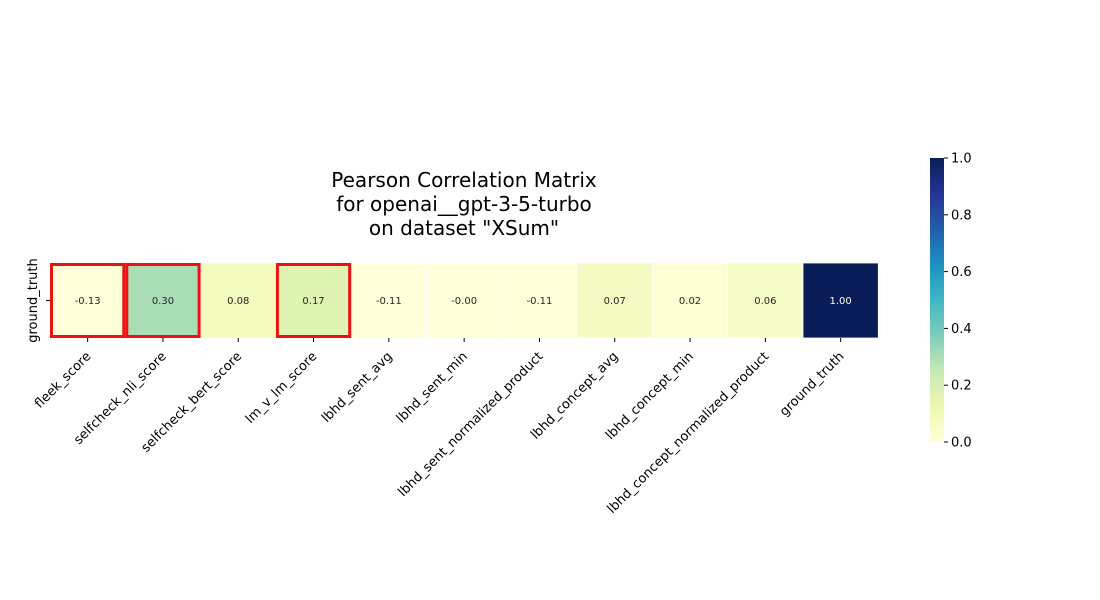  Describe the element at coordinates (961, 159) in the screenshot. I see `colorbar-tick-label: 1.0` at that location.